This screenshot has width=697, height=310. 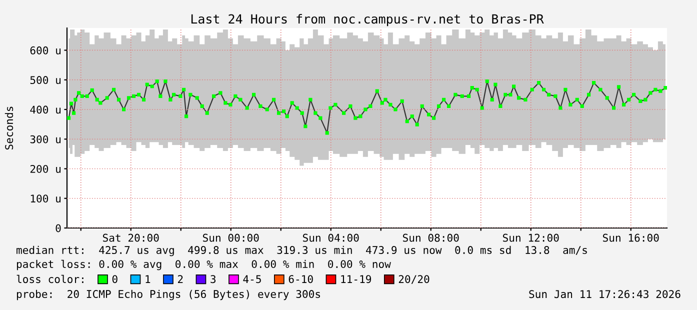 I want to click on legend-label: 3, so click(x=213, y=279).